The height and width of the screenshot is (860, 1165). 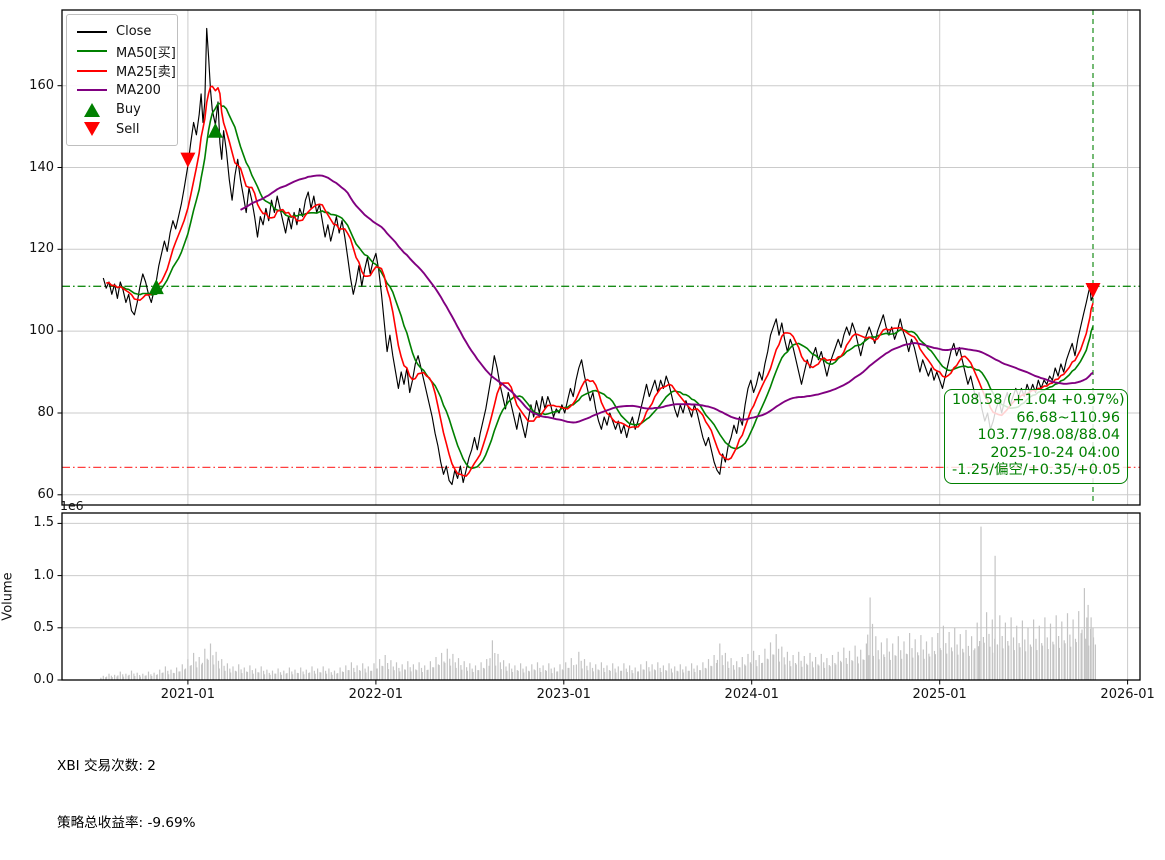 I want to click on legend-label: Close, so click(x=134, y=32).